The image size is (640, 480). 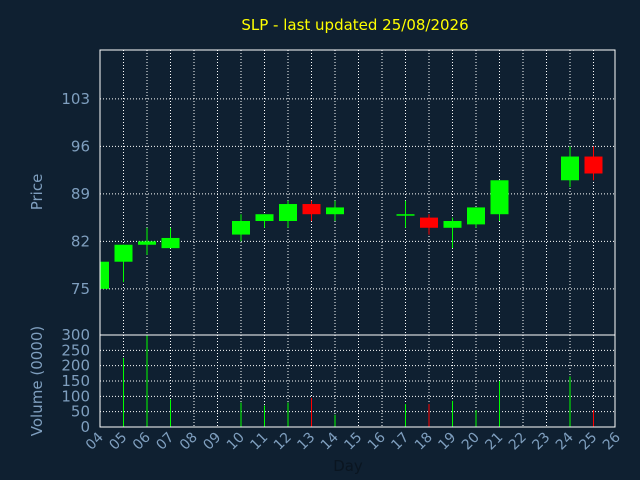 I want to click on volume-tick-label: 100, so click(x=75, y=396).